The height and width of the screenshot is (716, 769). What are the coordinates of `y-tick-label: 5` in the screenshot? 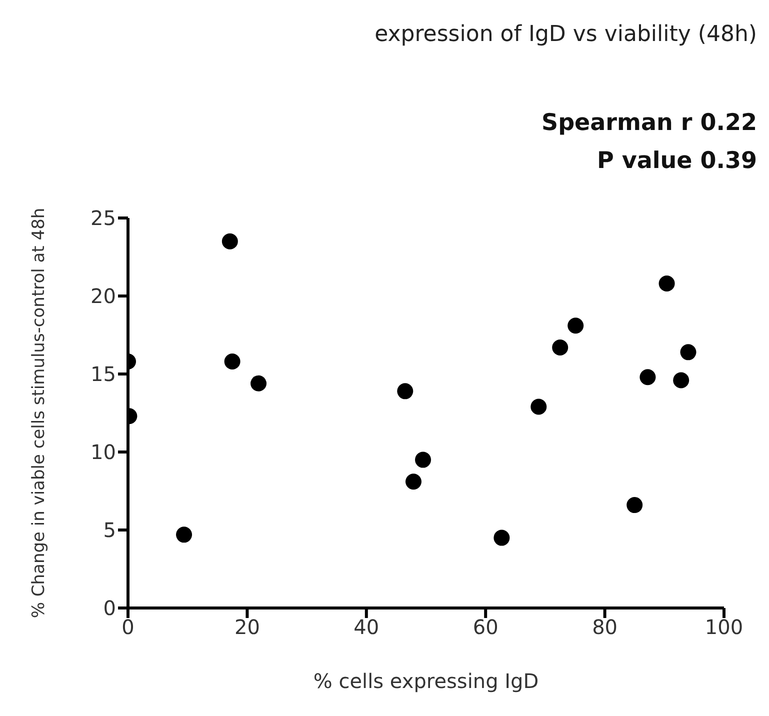 It's located at (109, 530).